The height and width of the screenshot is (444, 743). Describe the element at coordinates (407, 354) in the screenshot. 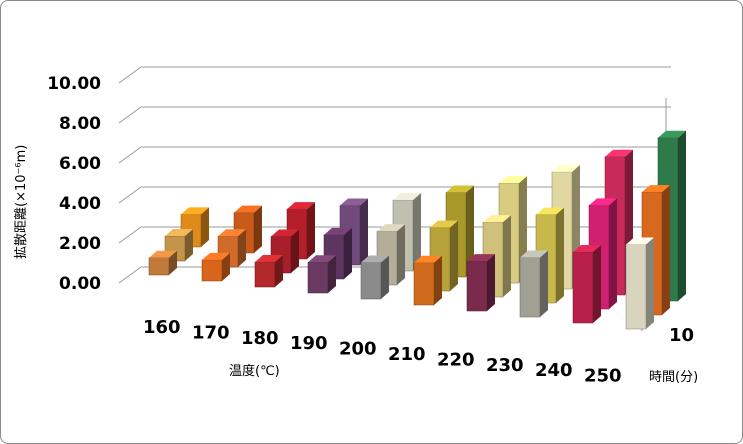

I see `x-tick-label-210: 210` at that location.